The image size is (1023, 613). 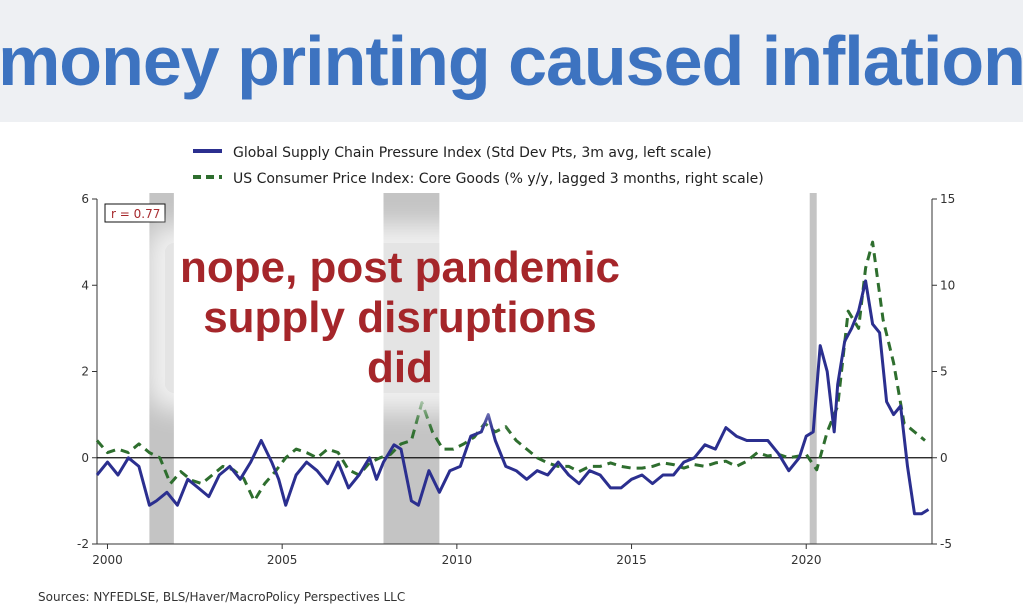 I want to click on right-tick-label: 0, so click(x=944, y=458).